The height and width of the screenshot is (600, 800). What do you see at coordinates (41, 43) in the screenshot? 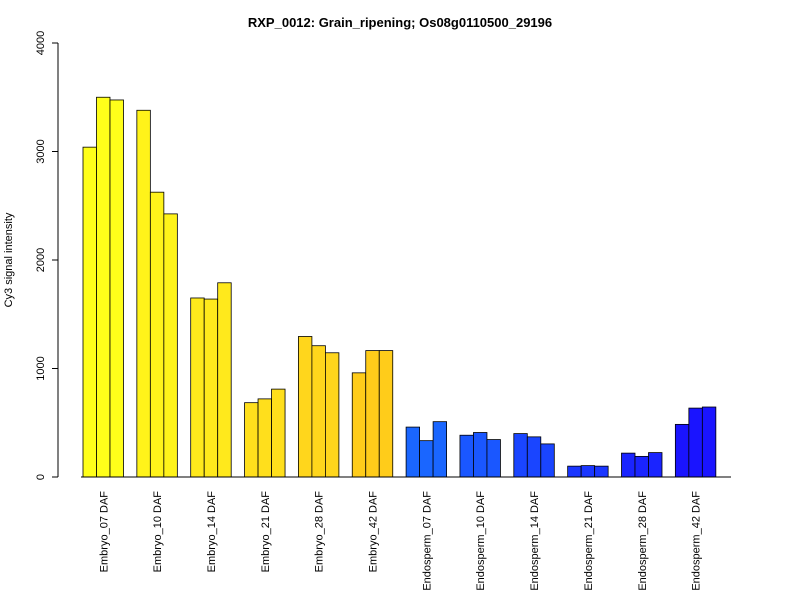
I see `y-tick-label: 4000` at bounding box center [41, 43].